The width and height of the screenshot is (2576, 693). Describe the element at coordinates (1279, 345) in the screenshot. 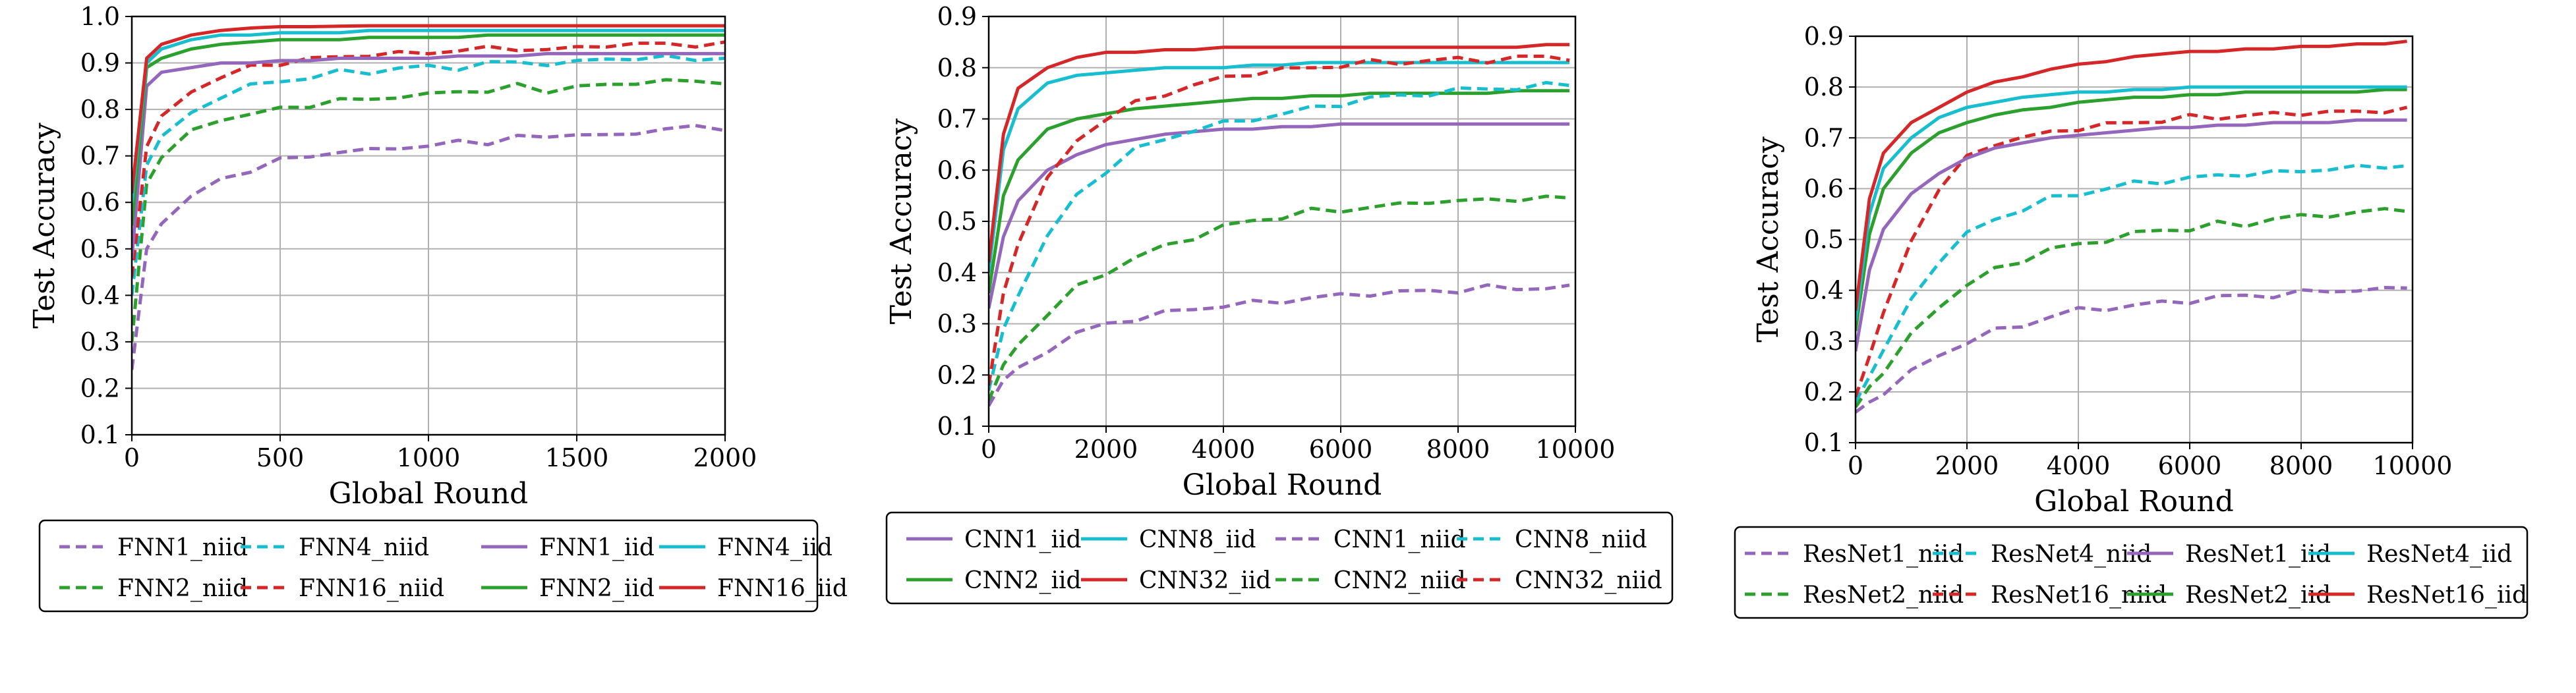

I see `series-line-CNN1_niid` at that location.